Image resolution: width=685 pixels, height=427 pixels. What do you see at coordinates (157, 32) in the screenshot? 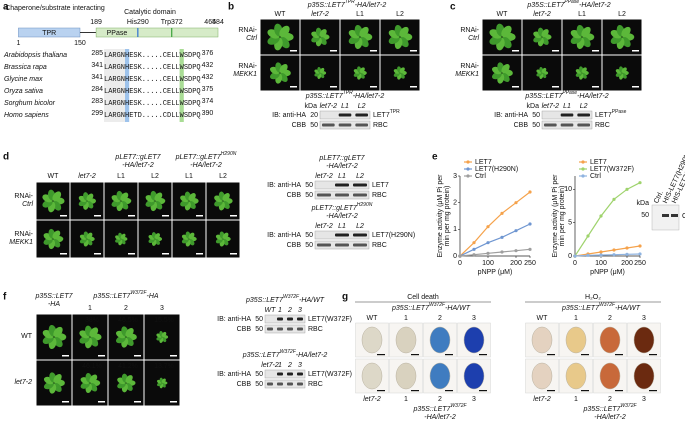
I see `domain-box` at bounding box center [157, 32].